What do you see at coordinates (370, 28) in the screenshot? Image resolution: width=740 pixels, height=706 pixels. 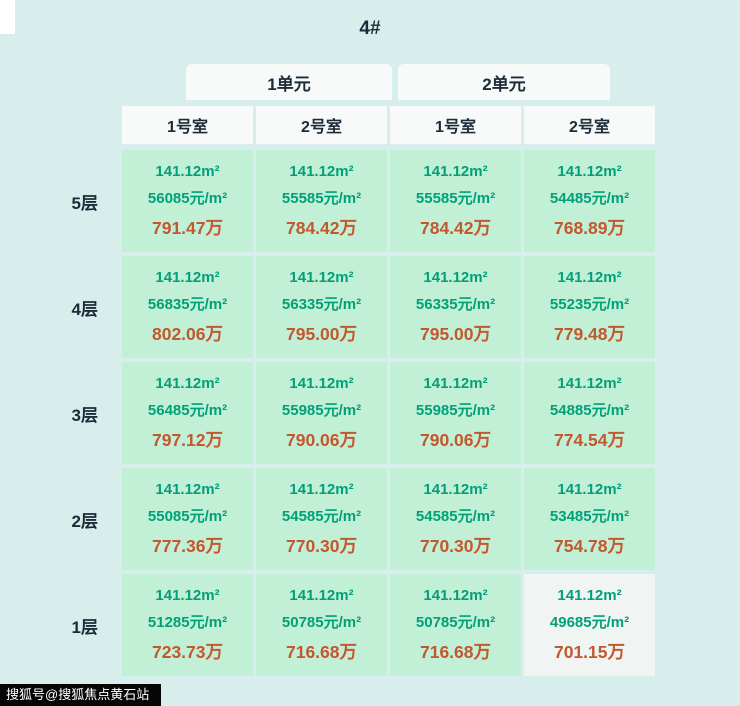 I see `page-title: 4#` at bounding box center [370, 28].